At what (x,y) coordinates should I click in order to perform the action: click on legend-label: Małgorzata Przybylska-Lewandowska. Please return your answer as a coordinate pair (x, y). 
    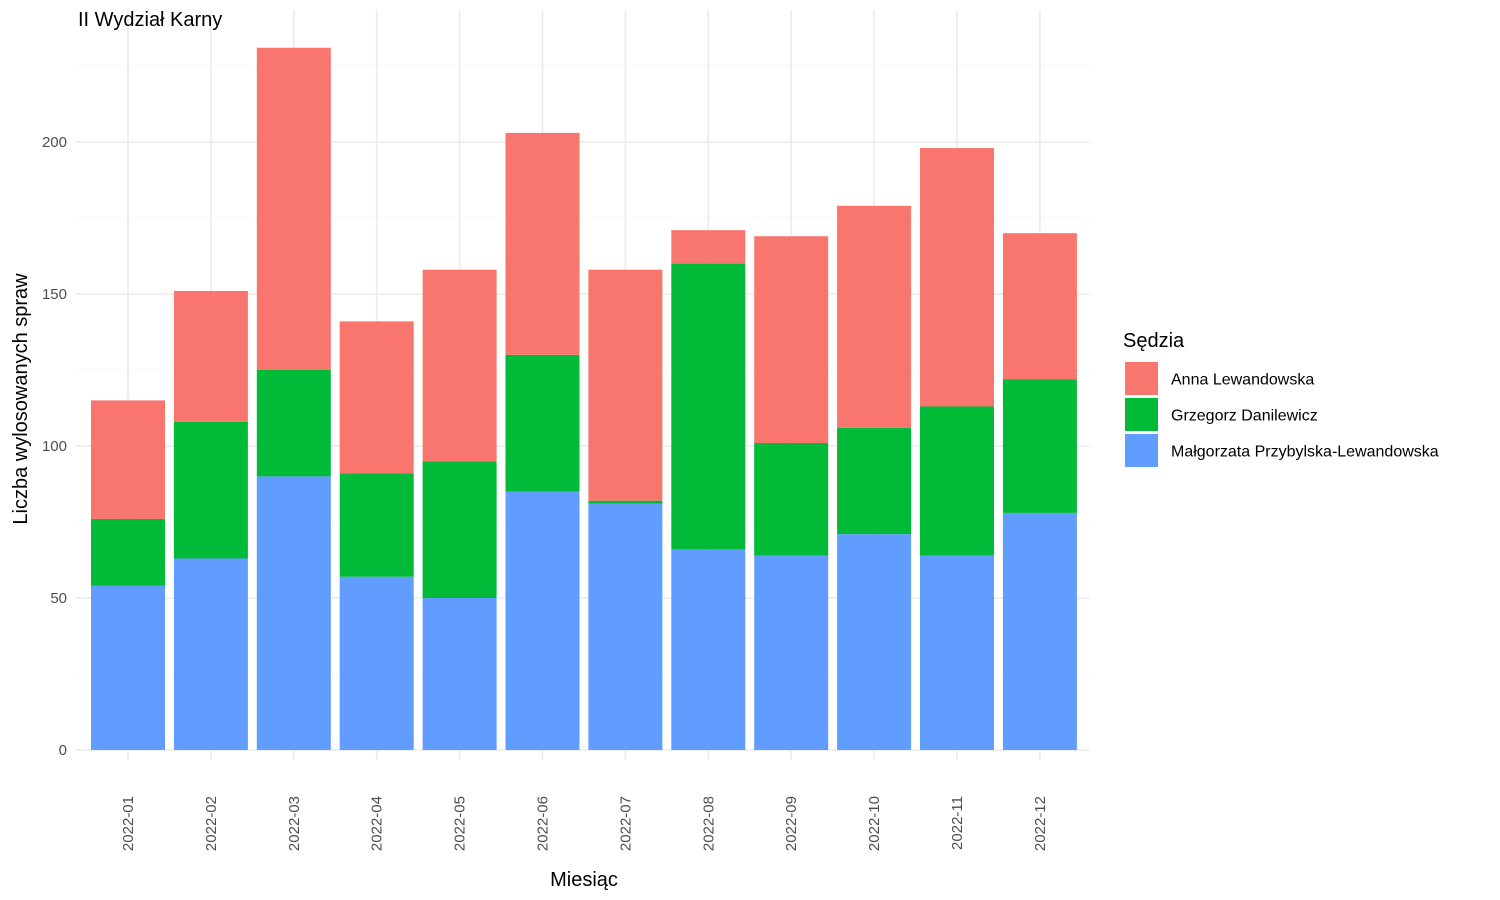
    Looking at the image, I should click on (1305, 452).